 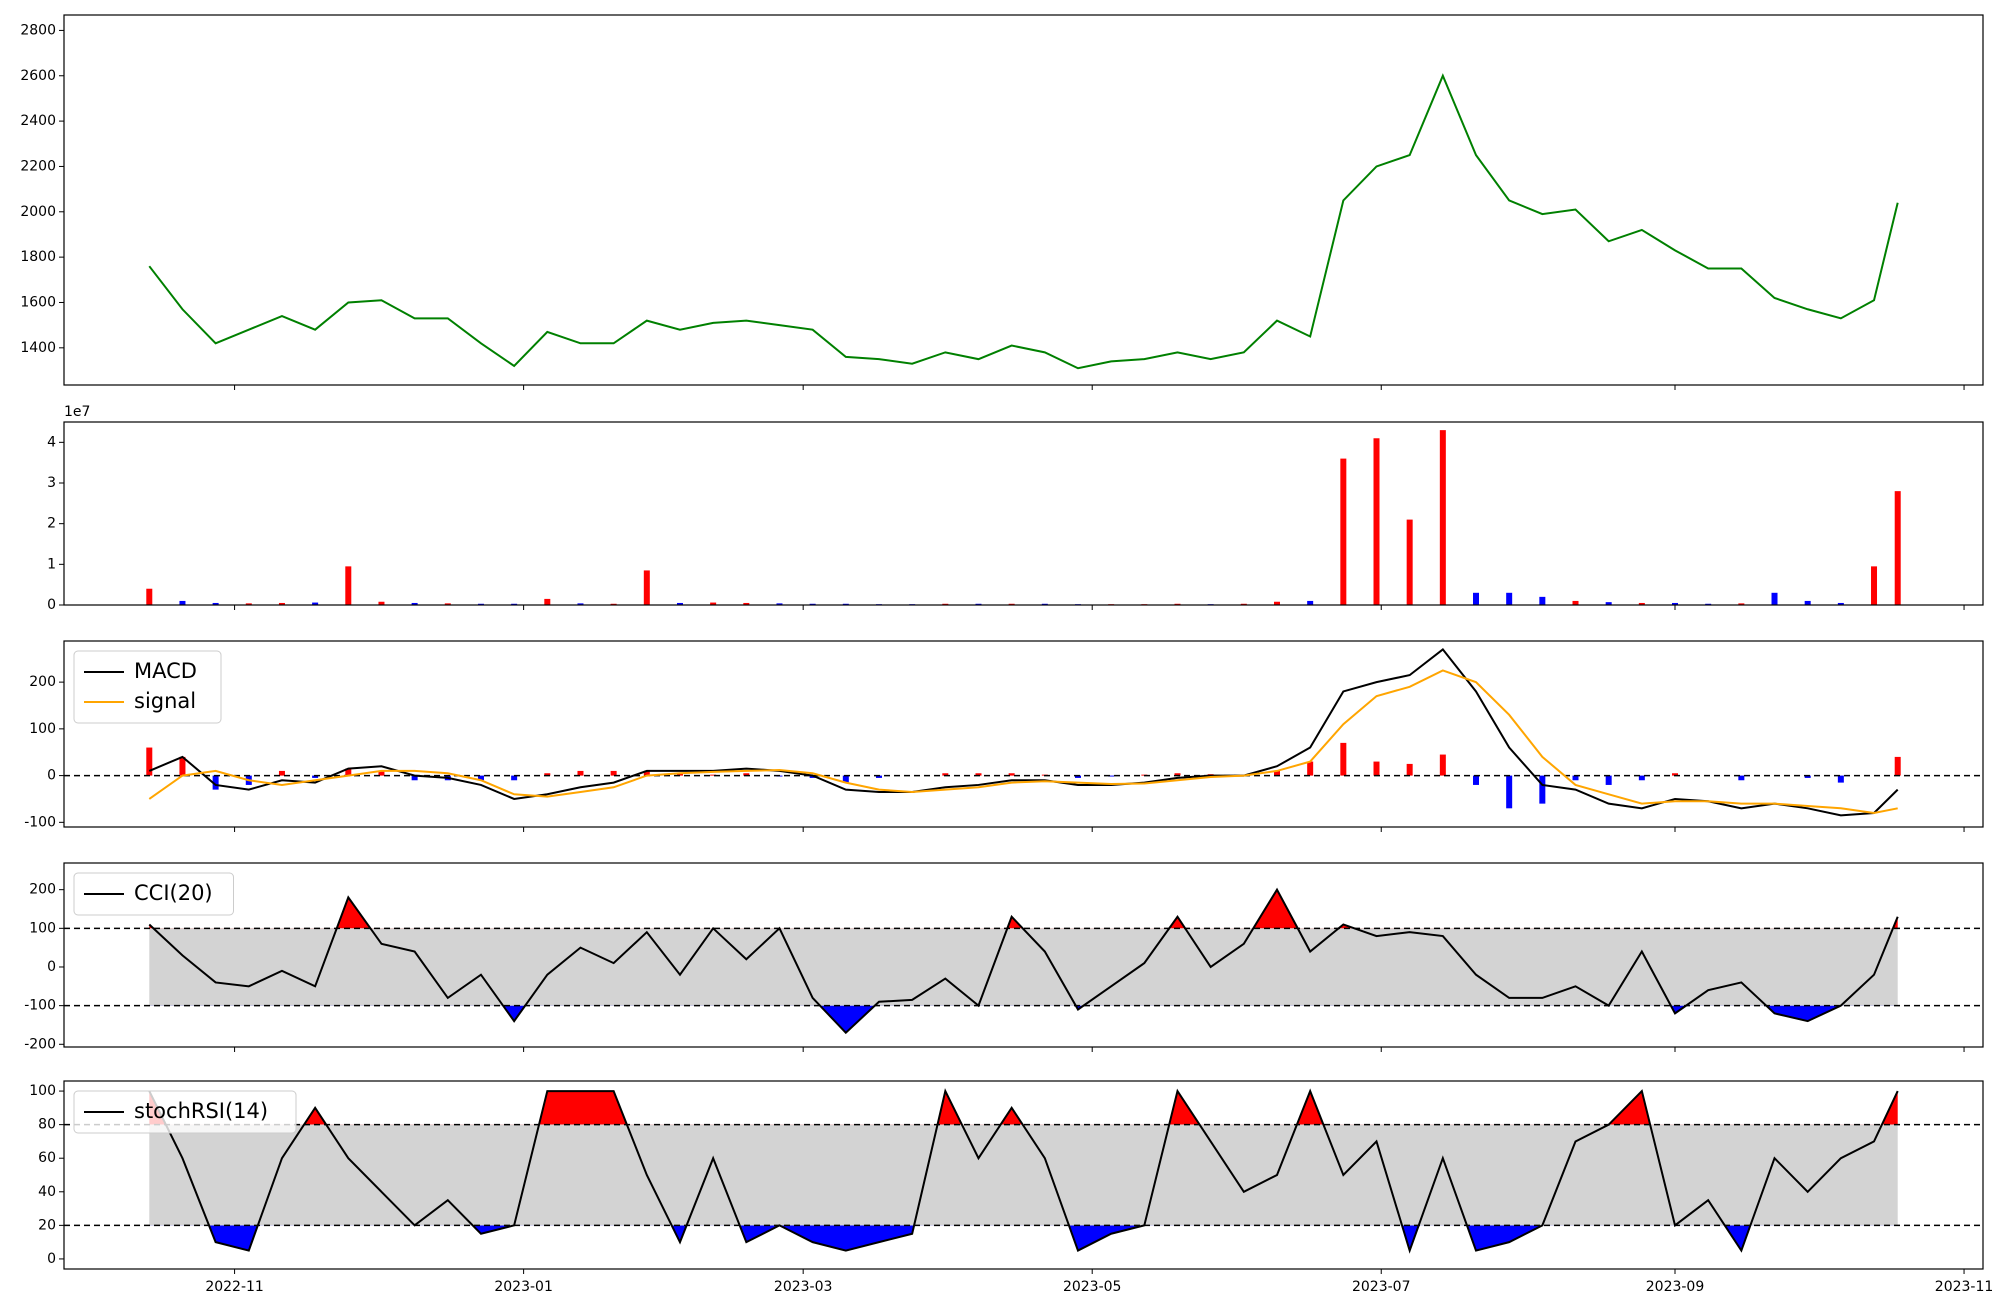 What do you see at coordinates (38, 121) in the screenshot?
I see `y-tick-label: 2400` at bounding box center [38, 121].